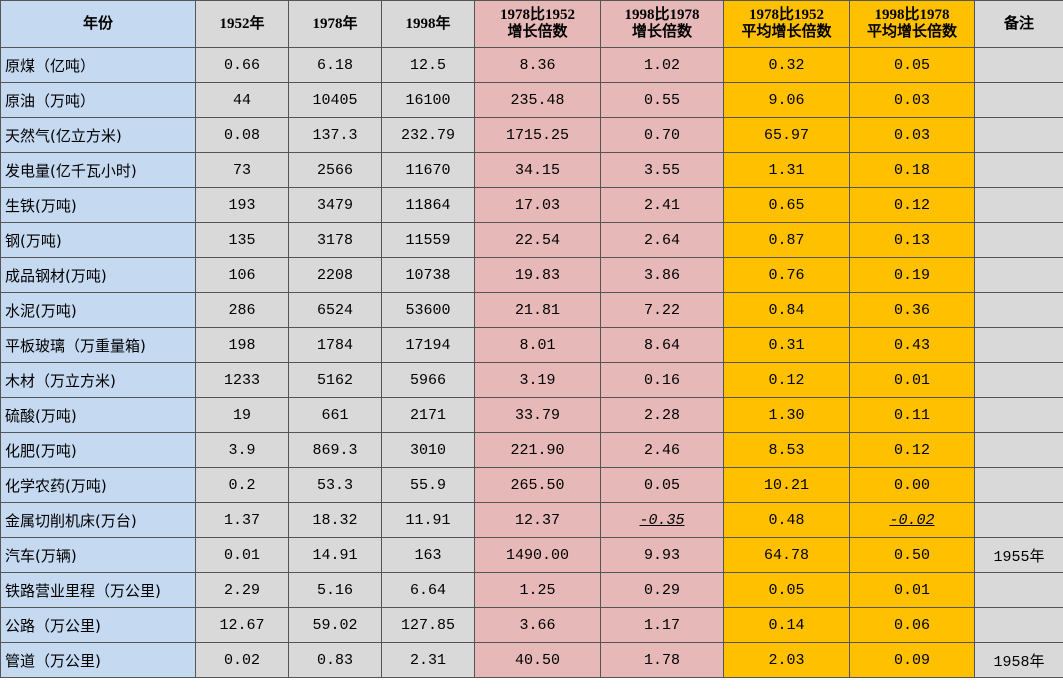 The image size is (1063, 697). What do you see at coordinates (428, 205) in the screenshot?
I see `value-cell: 11864` at bounding box center [428, 205].